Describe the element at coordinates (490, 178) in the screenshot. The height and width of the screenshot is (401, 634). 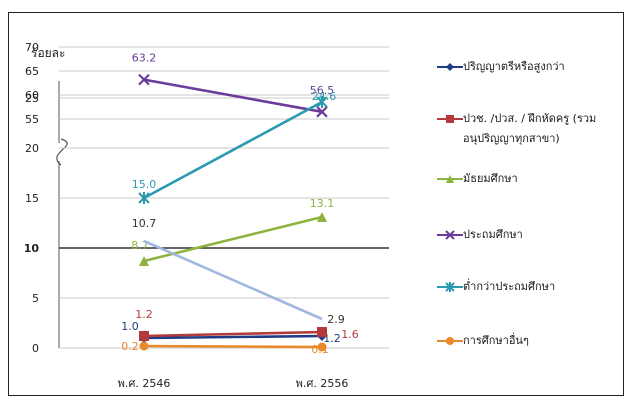
I see `legend-label: มัธยมศึกษา` at that location.